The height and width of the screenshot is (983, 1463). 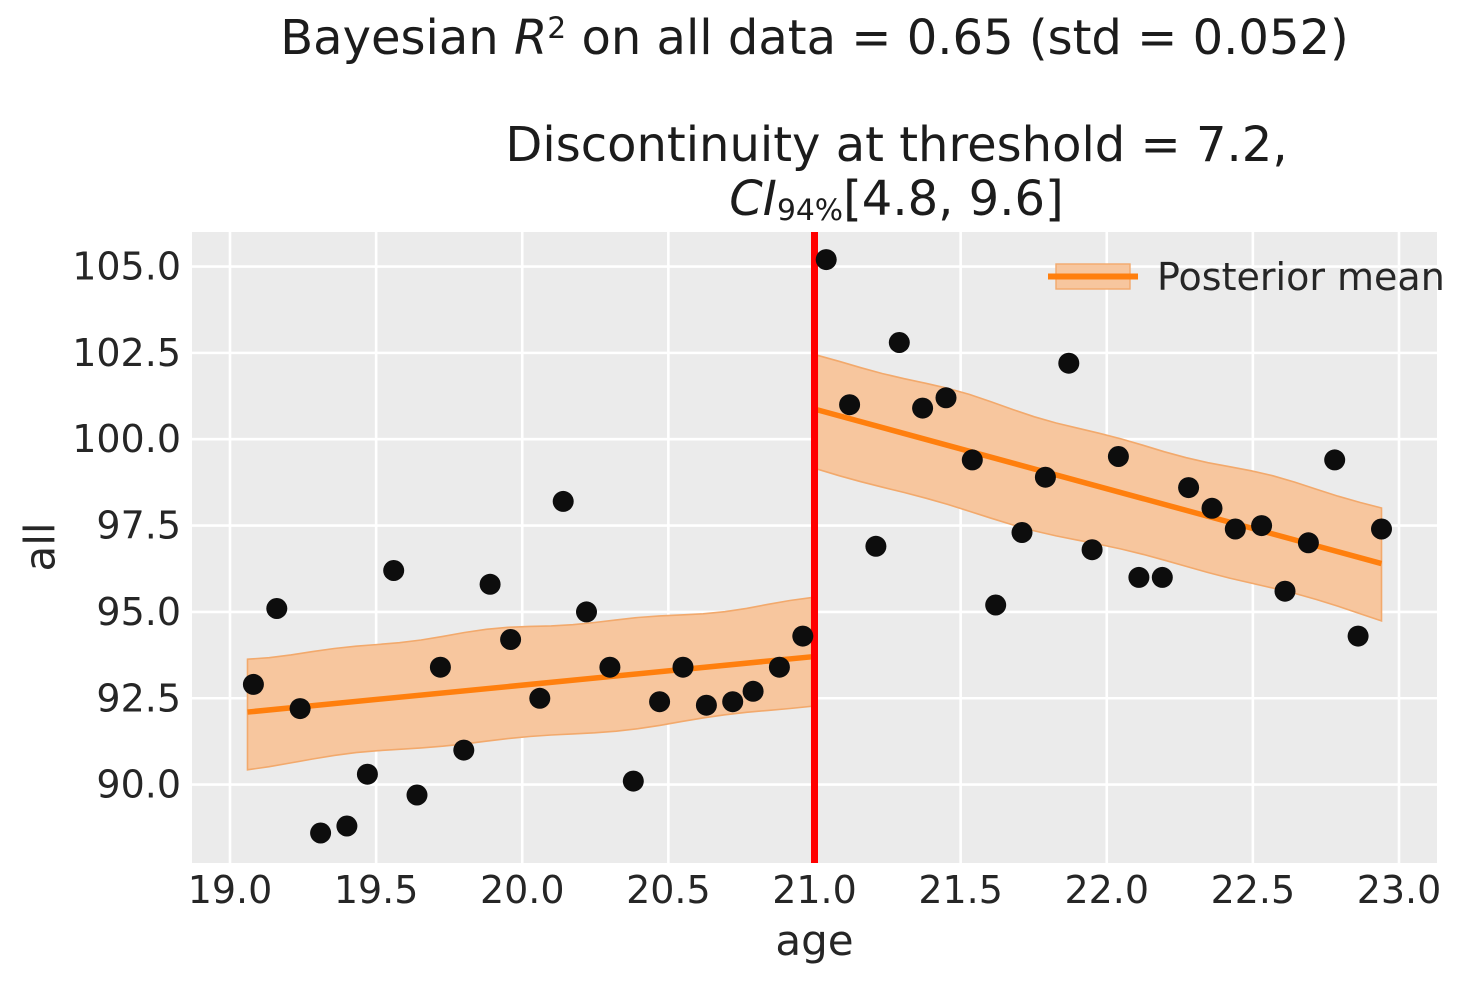 I want to click on y-tick-label: 92.5, so click(x=138, y=698).